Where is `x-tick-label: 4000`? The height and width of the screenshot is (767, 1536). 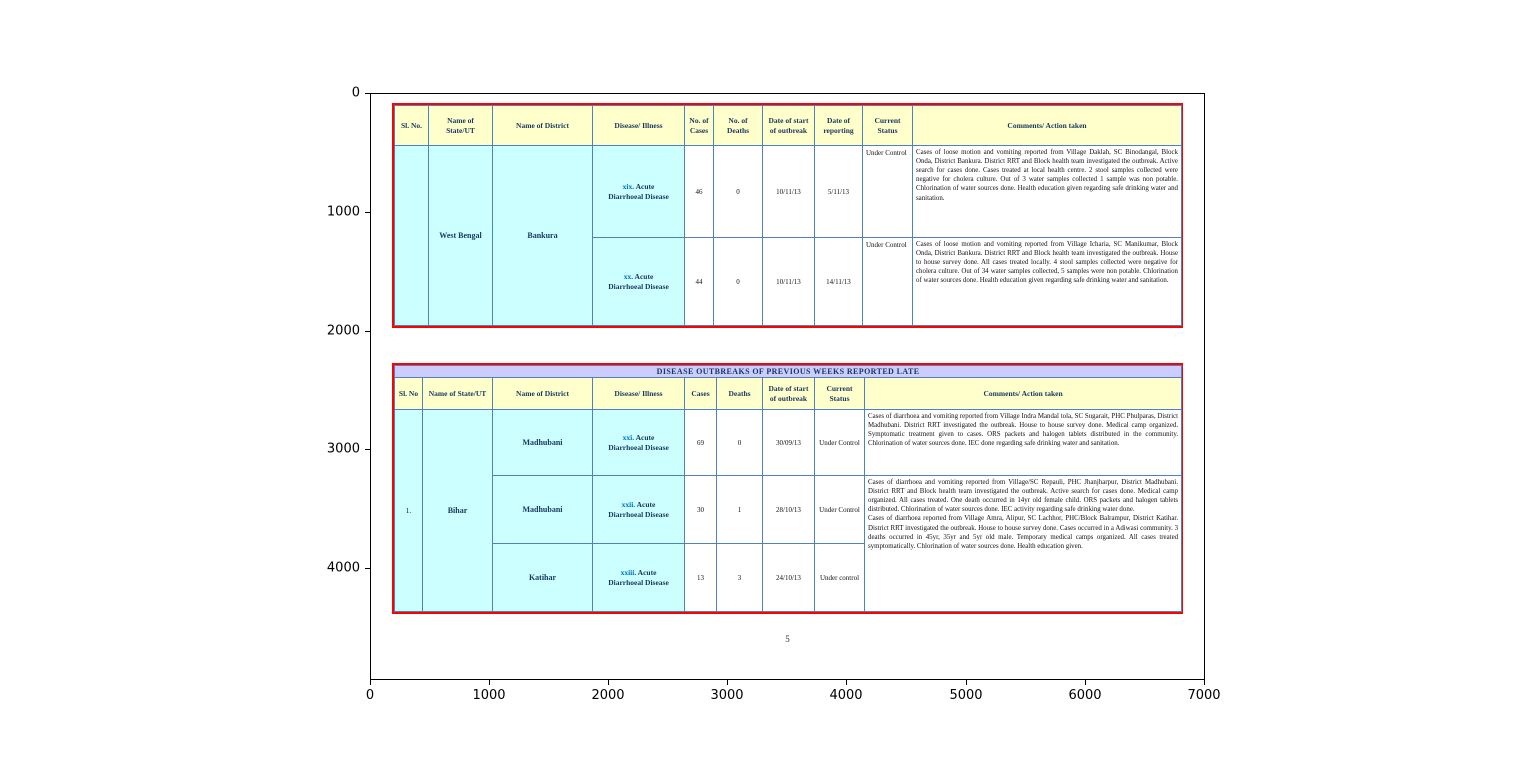
x-tick-label: 4000 is located at coordinates (846, 695).